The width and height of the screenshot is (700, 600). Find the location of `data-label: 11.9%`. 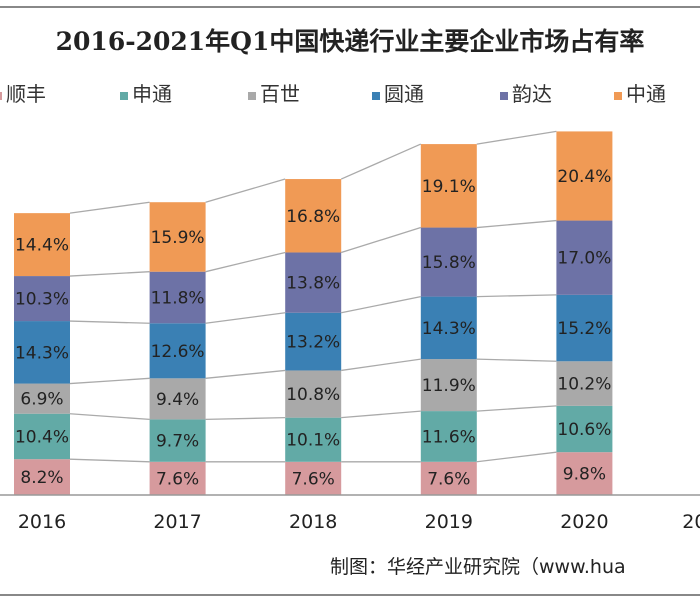

data-label: 11.9% is located at coordinates (449, 386).